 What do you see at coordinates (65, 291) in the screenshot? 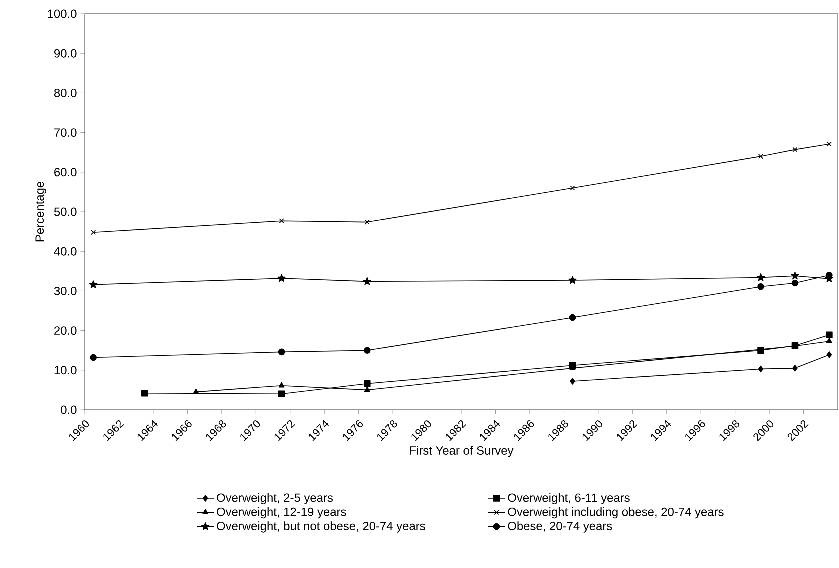
I see `y-tick-label: 30.0` at bounding box center [65, 291].